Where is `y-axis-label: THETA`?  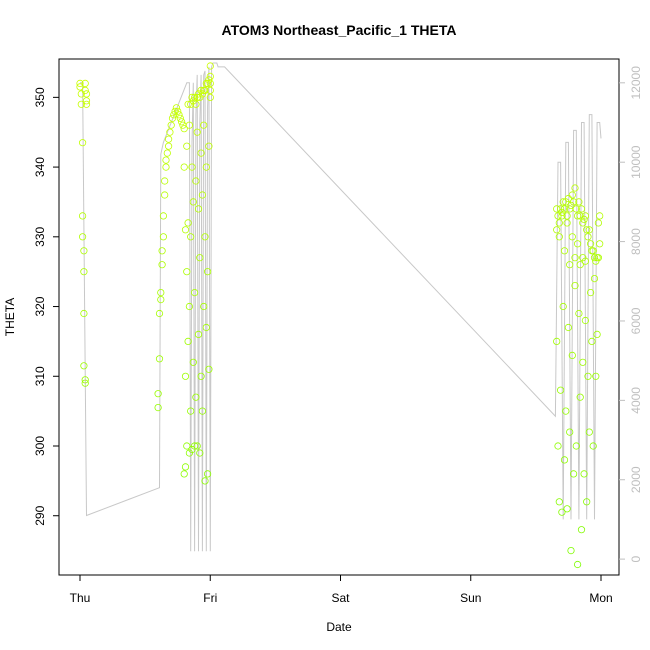
y-axis-label: THETA is located at coordinates (10, 317).